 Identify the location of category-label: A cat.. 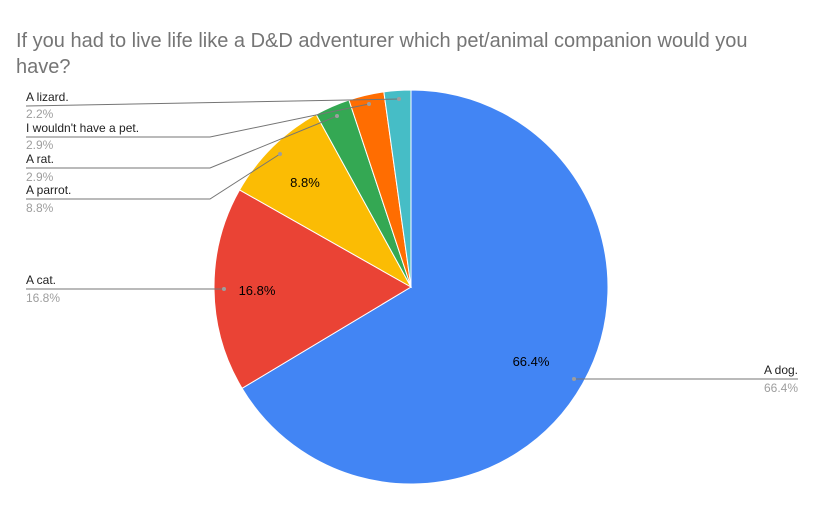
(41, 280).